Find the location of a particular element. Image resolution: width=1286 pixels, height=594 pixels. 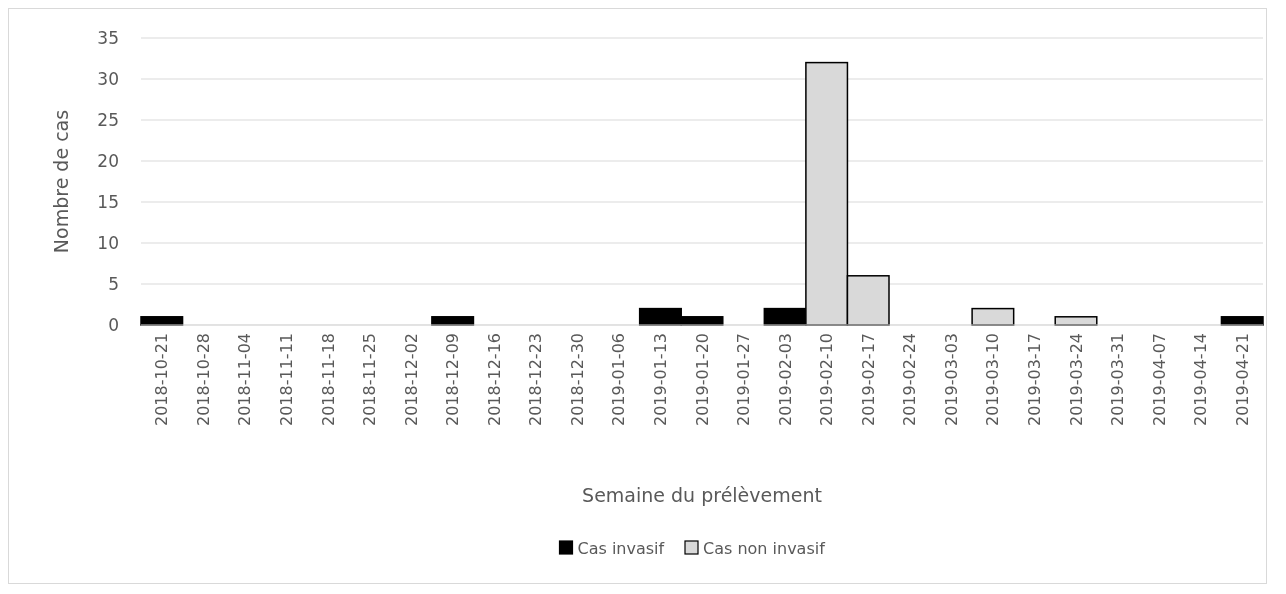

y-axis-title: Nombre de cas is located at coordinates (61, 181).